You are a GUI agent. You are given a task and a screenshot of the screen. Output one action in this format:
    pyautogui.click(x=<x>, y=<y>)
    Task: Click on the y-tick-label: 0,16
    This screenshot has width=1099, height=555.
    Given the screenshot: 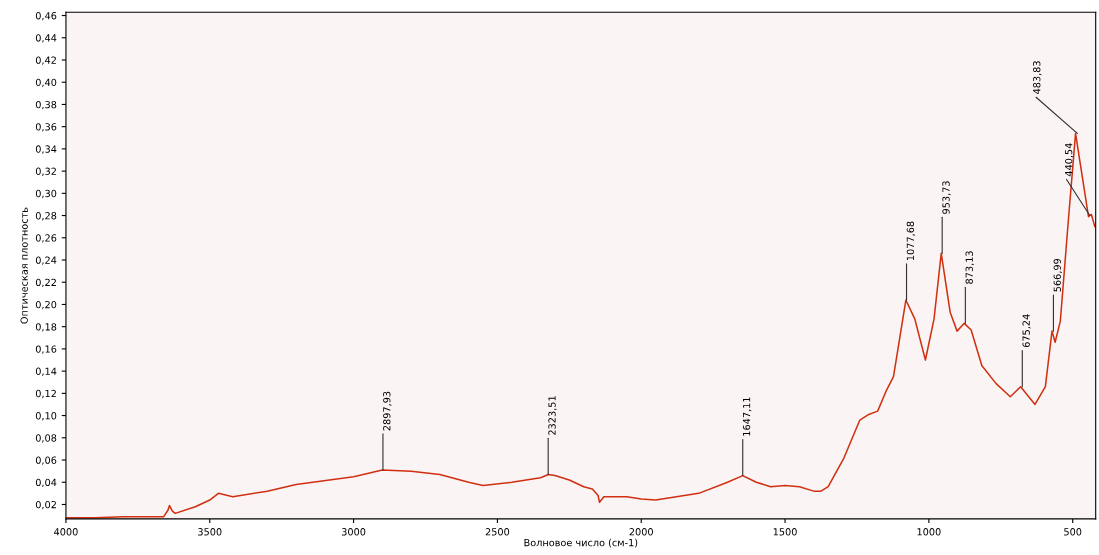 What is the action you would take?
    pyautogui.click(x=46, y=349)
    